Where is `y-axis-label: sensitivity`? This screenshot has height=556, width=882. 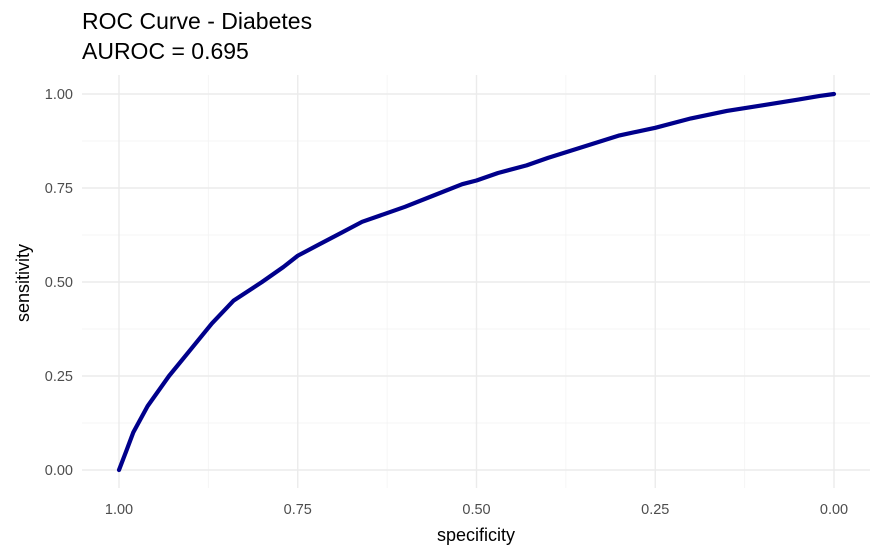
y-axis-label: sensitivity is located at coordinates (23, 283).